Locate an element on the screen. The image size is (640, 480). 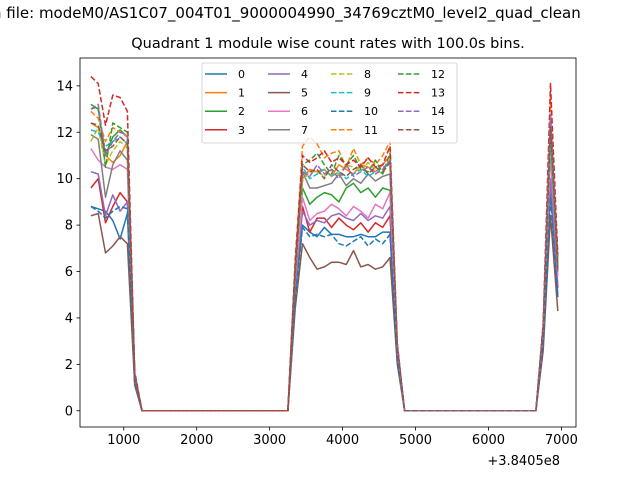
legend-label-15: 15 is located at coordinates (438, 130).